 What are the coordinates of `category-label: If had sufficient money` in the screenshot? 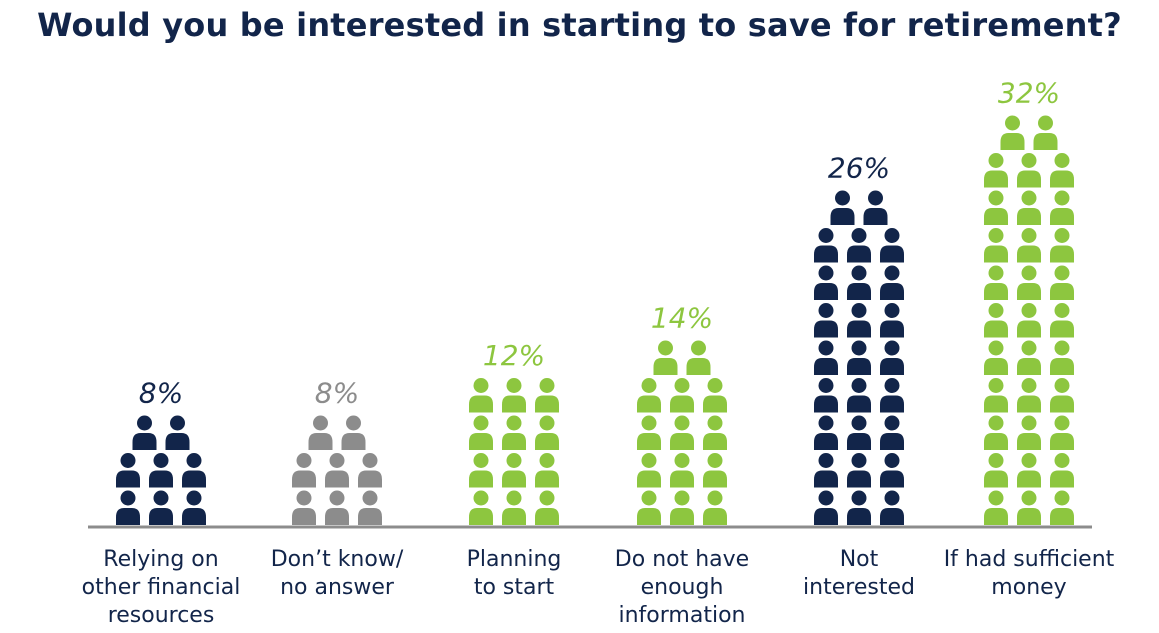 It's located at (1029, 573).